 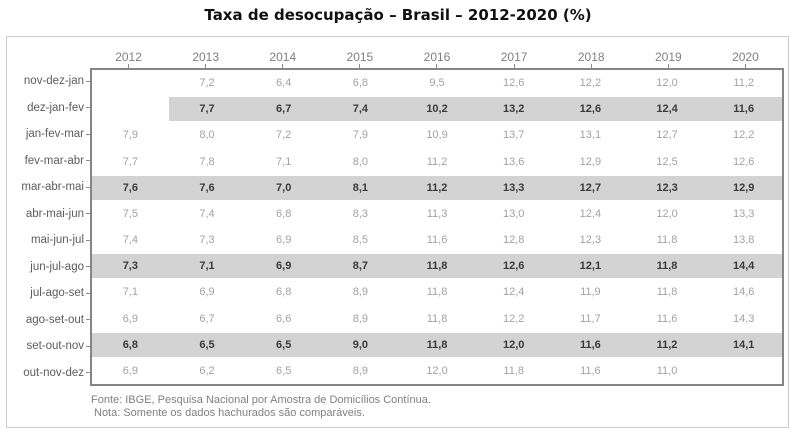 What do you see at coordinates (130, 135) in the screenshot?
I see `table-cell-jan-fev-mar-2012: 7,9` at bounding box center [130, 135].